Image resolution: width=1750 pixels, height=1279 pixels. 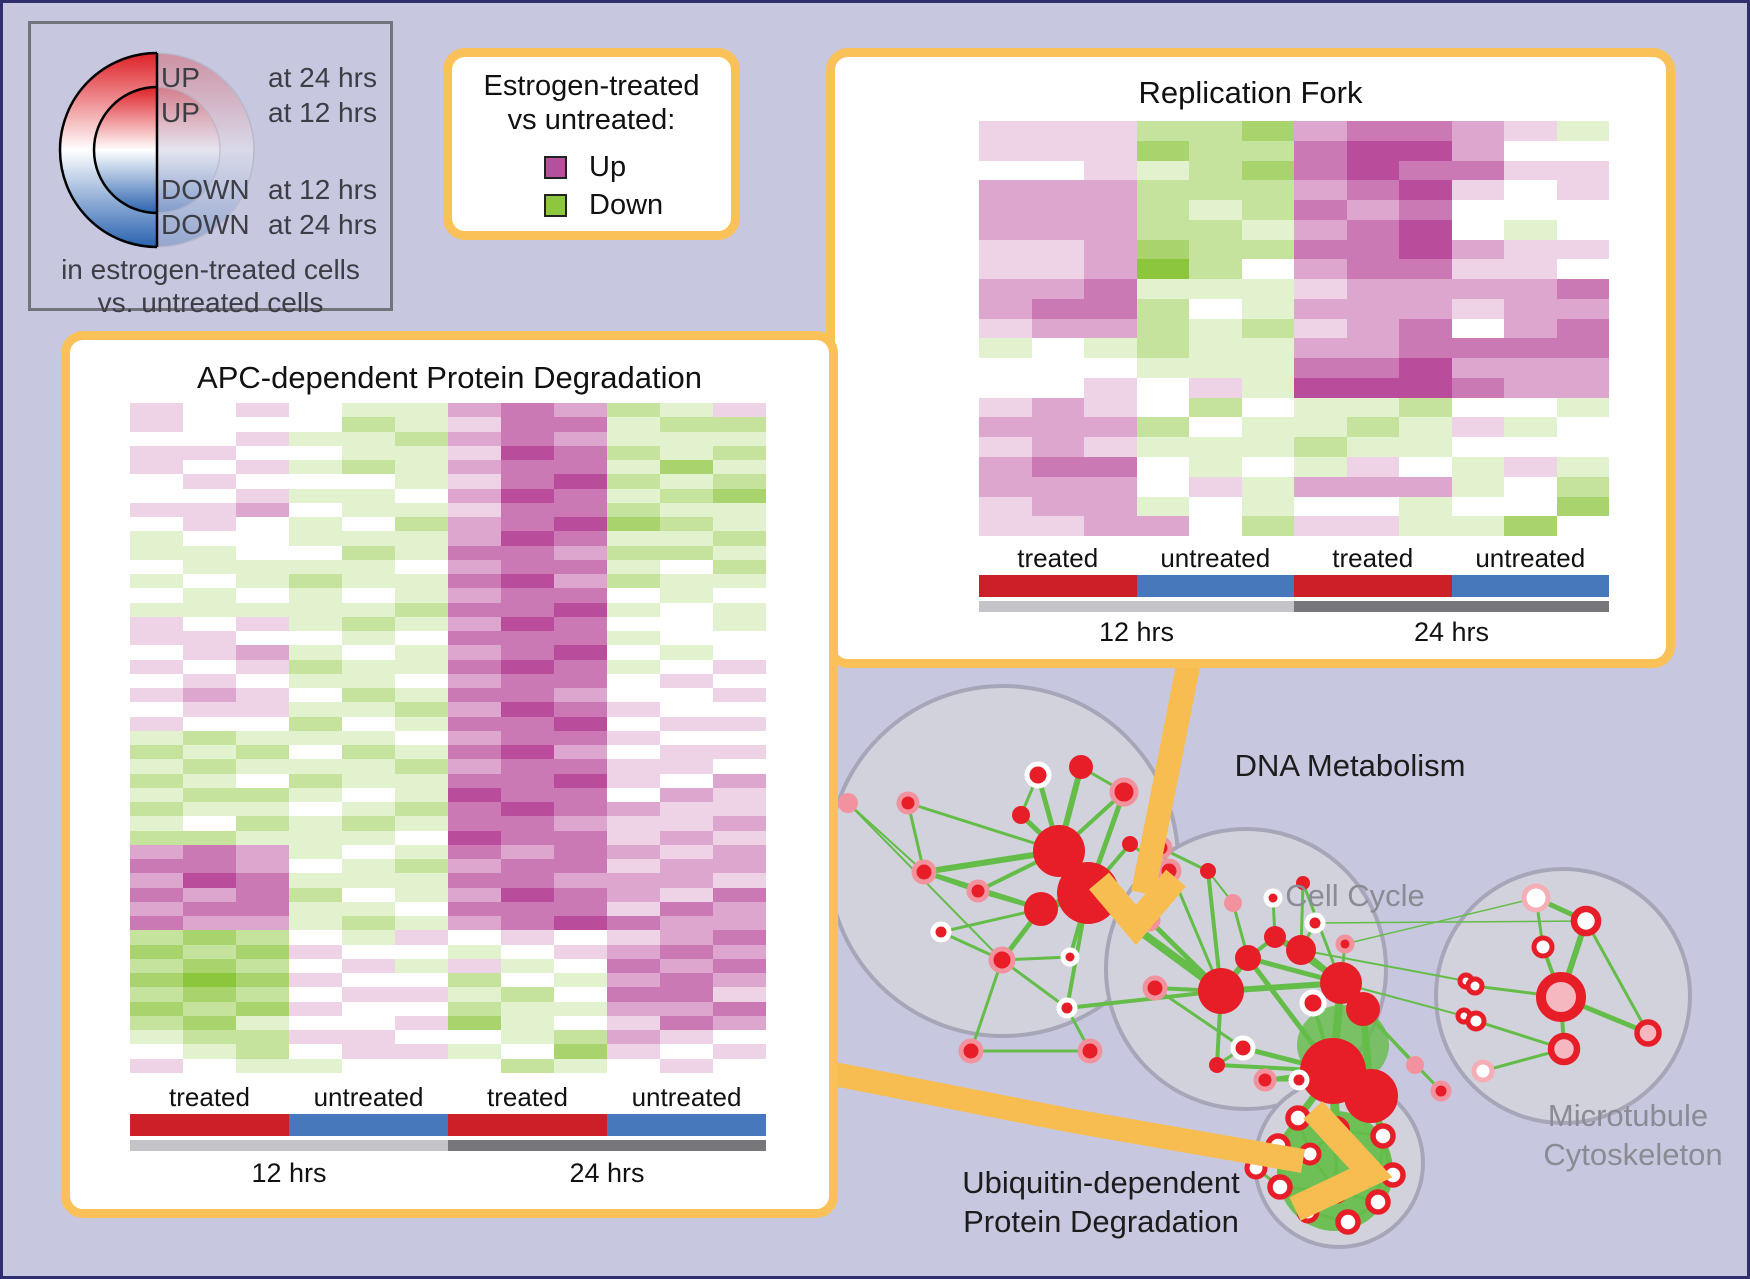 What do you see at coordinates (448, 1097) in the screenshot?
I see `apc-group-labels: treated untreated treated untreated` at bounding box center [448, 1097].